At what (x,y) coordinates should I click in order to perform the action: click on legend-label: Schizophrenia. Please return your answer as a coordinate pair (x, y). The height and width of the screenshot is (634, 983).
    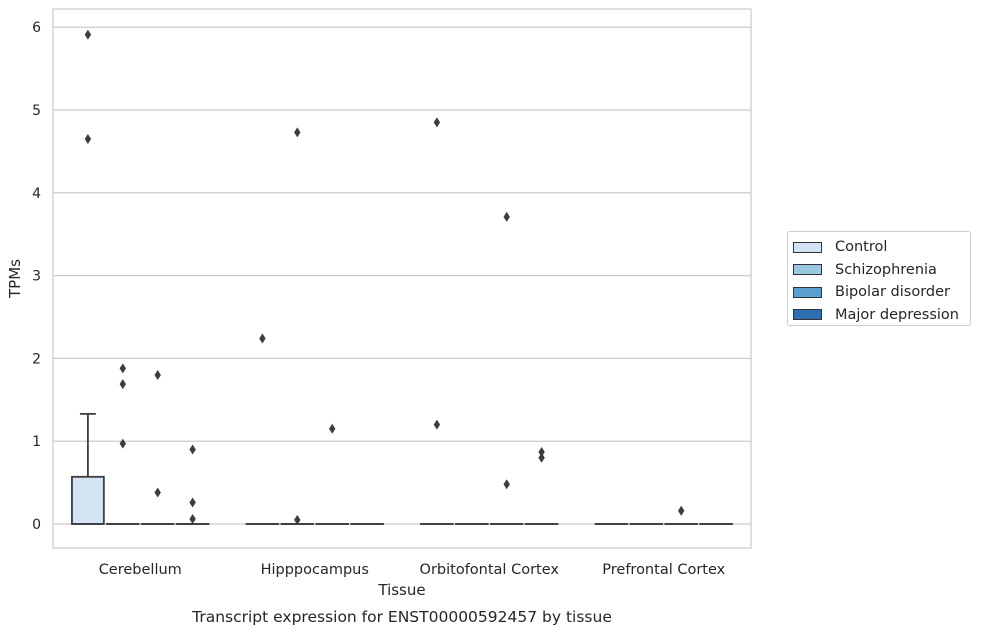
    Looking at the image, I should click on (886, 269).